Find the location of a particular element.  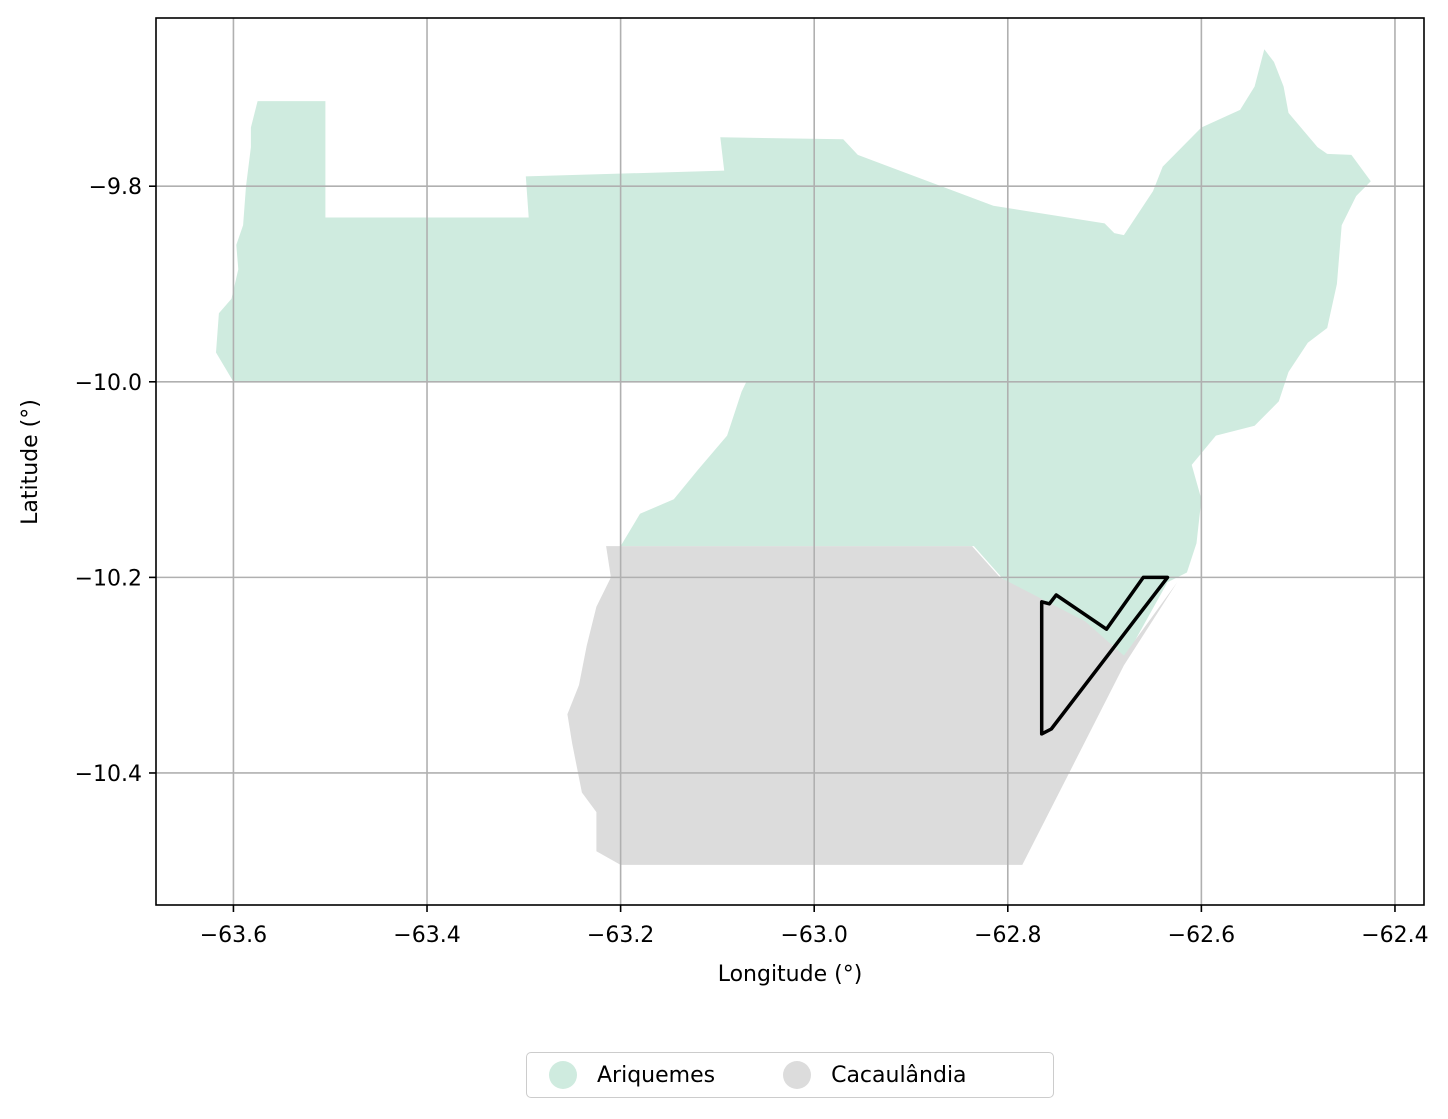

x-tick-label: −63.0 is located at coordinates (813, 935).